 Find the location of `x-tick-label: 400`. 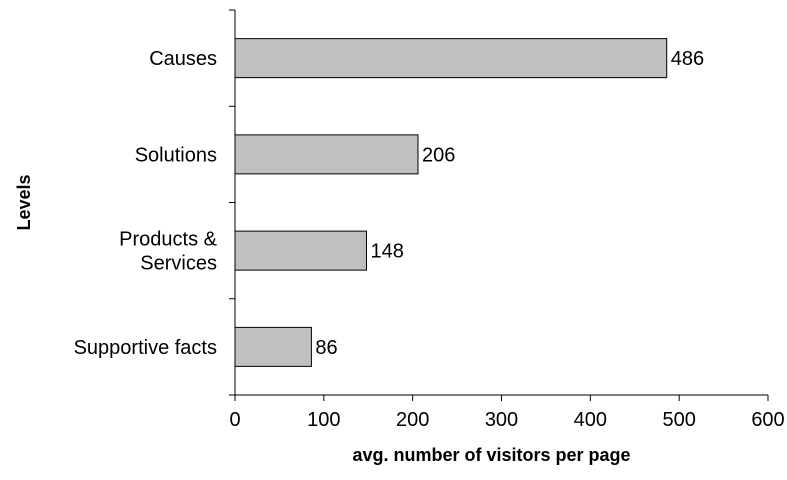

x-tick-label: 400 is located at coordinates (590, 420).